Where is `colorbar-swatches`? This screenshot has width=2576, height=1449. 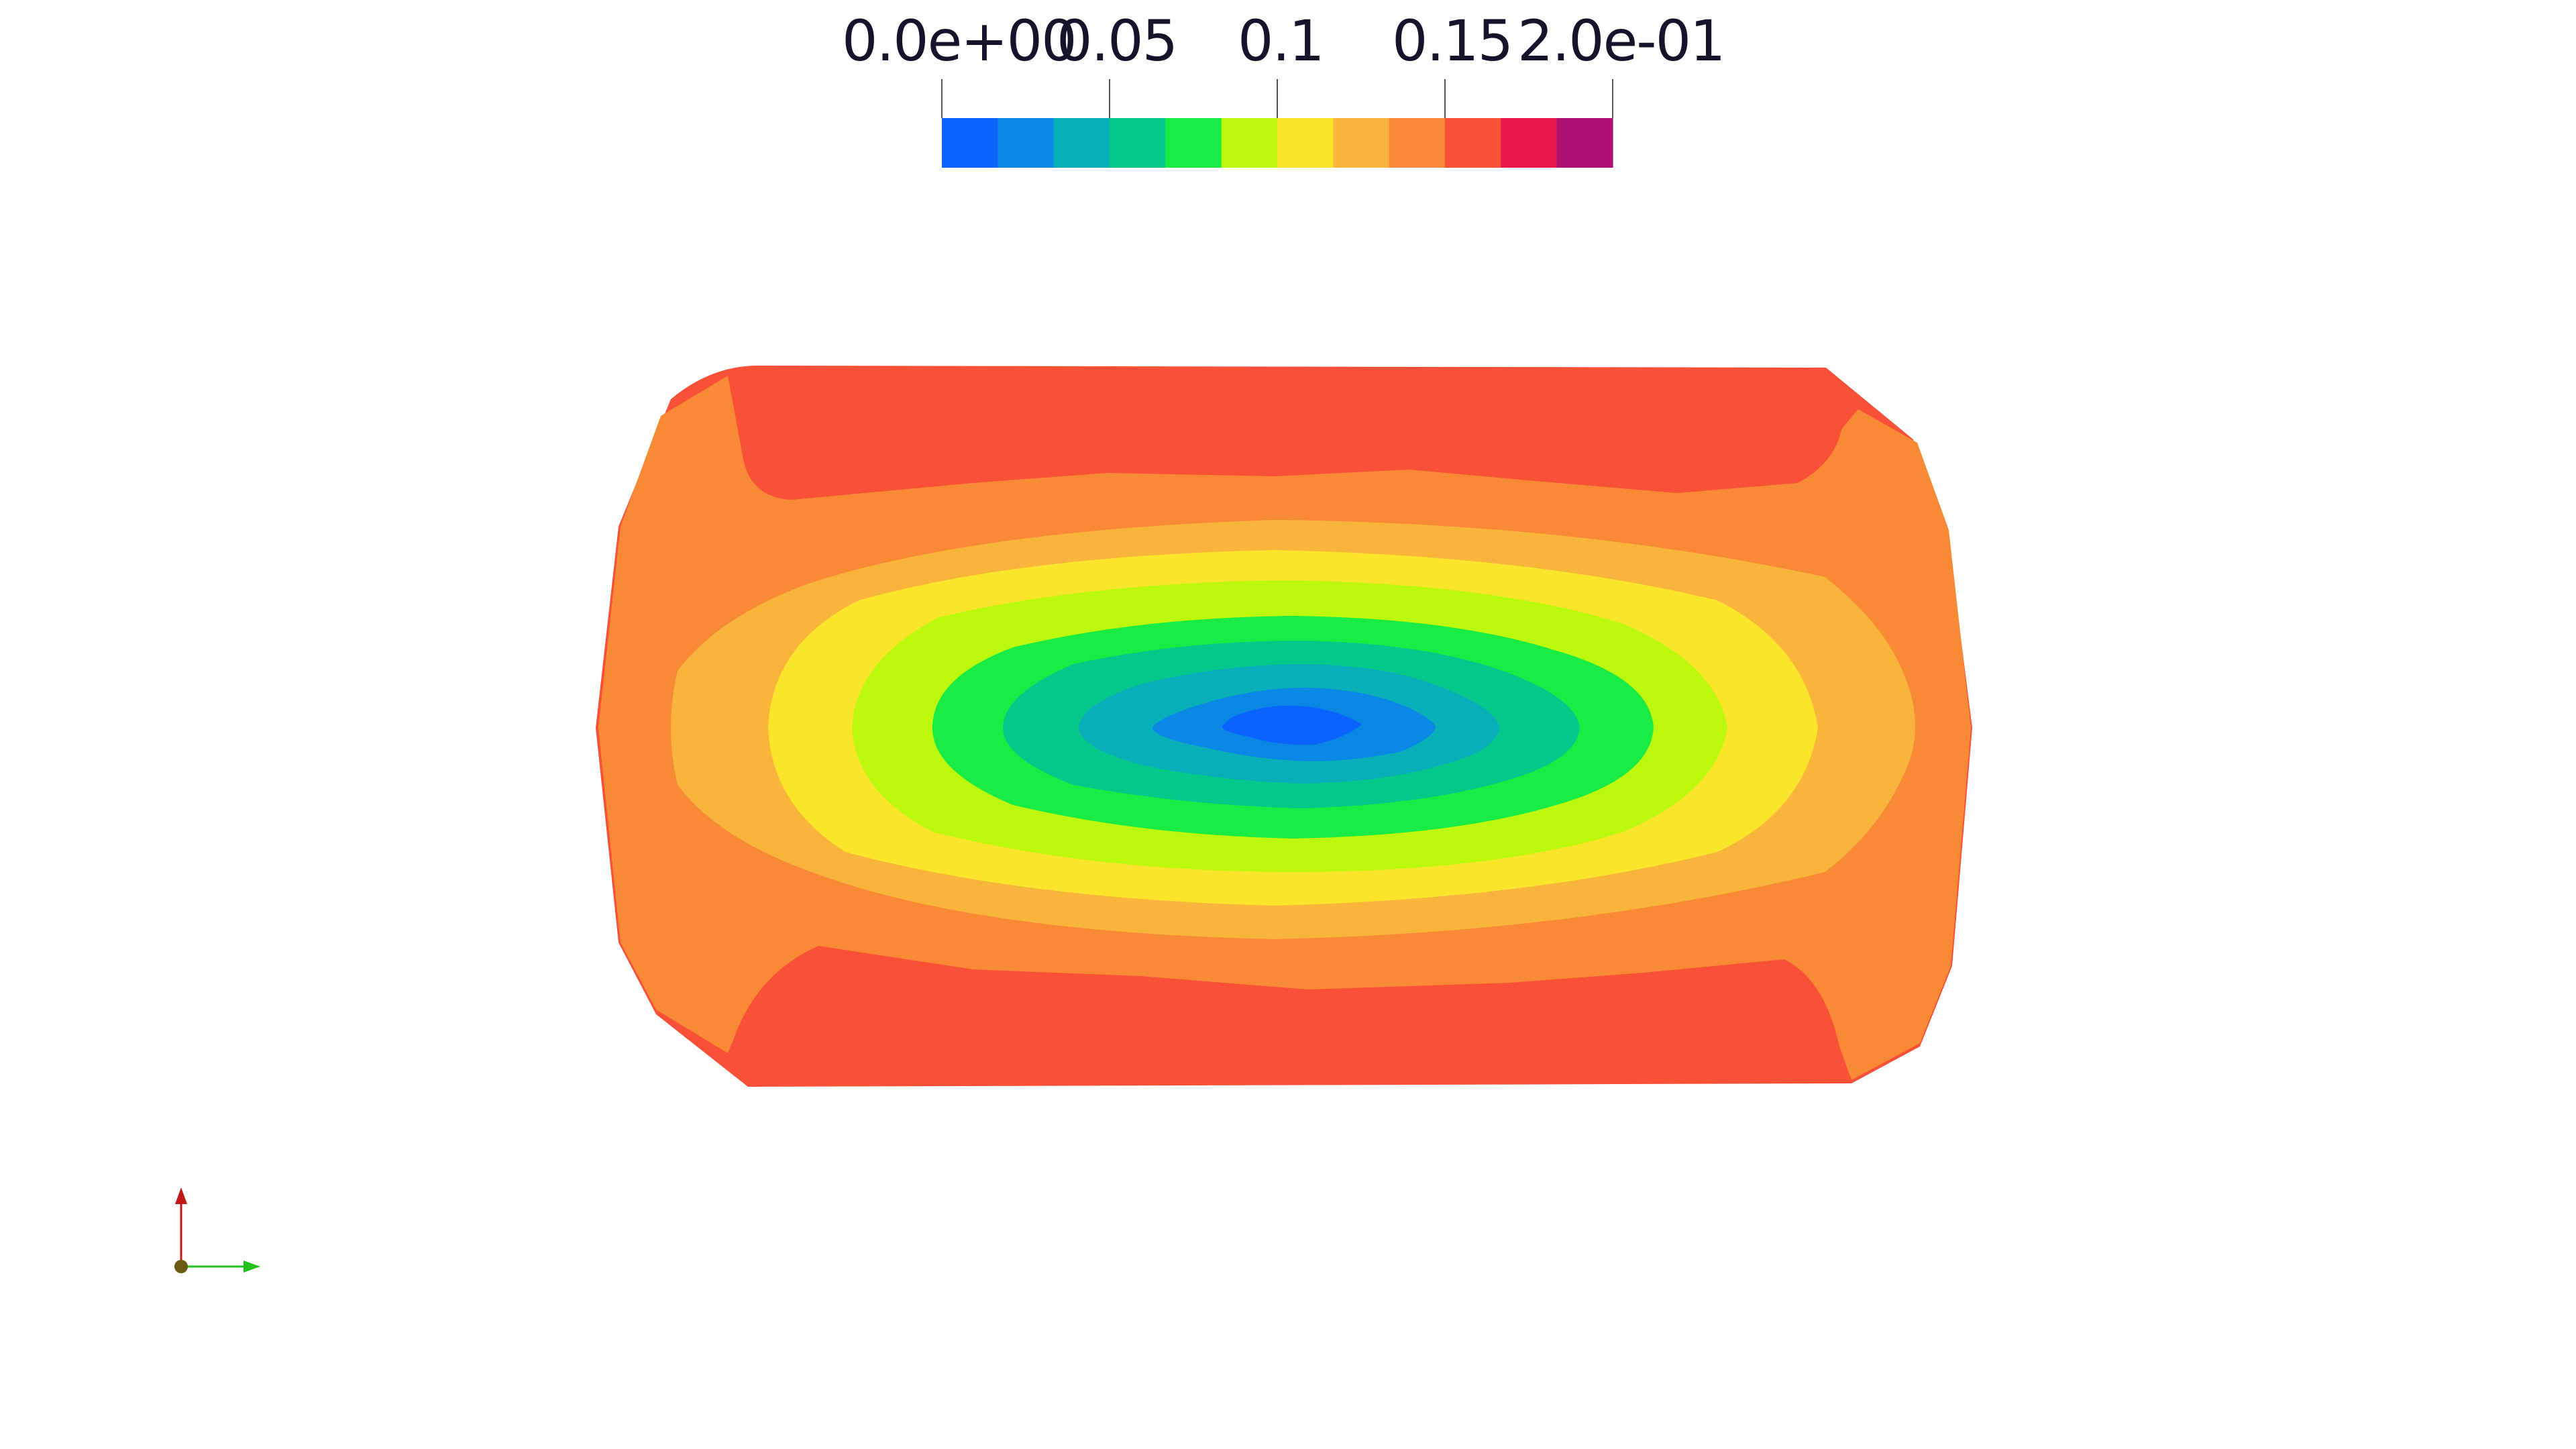
colorbar-swatches is located at coordinates (1277, 143).